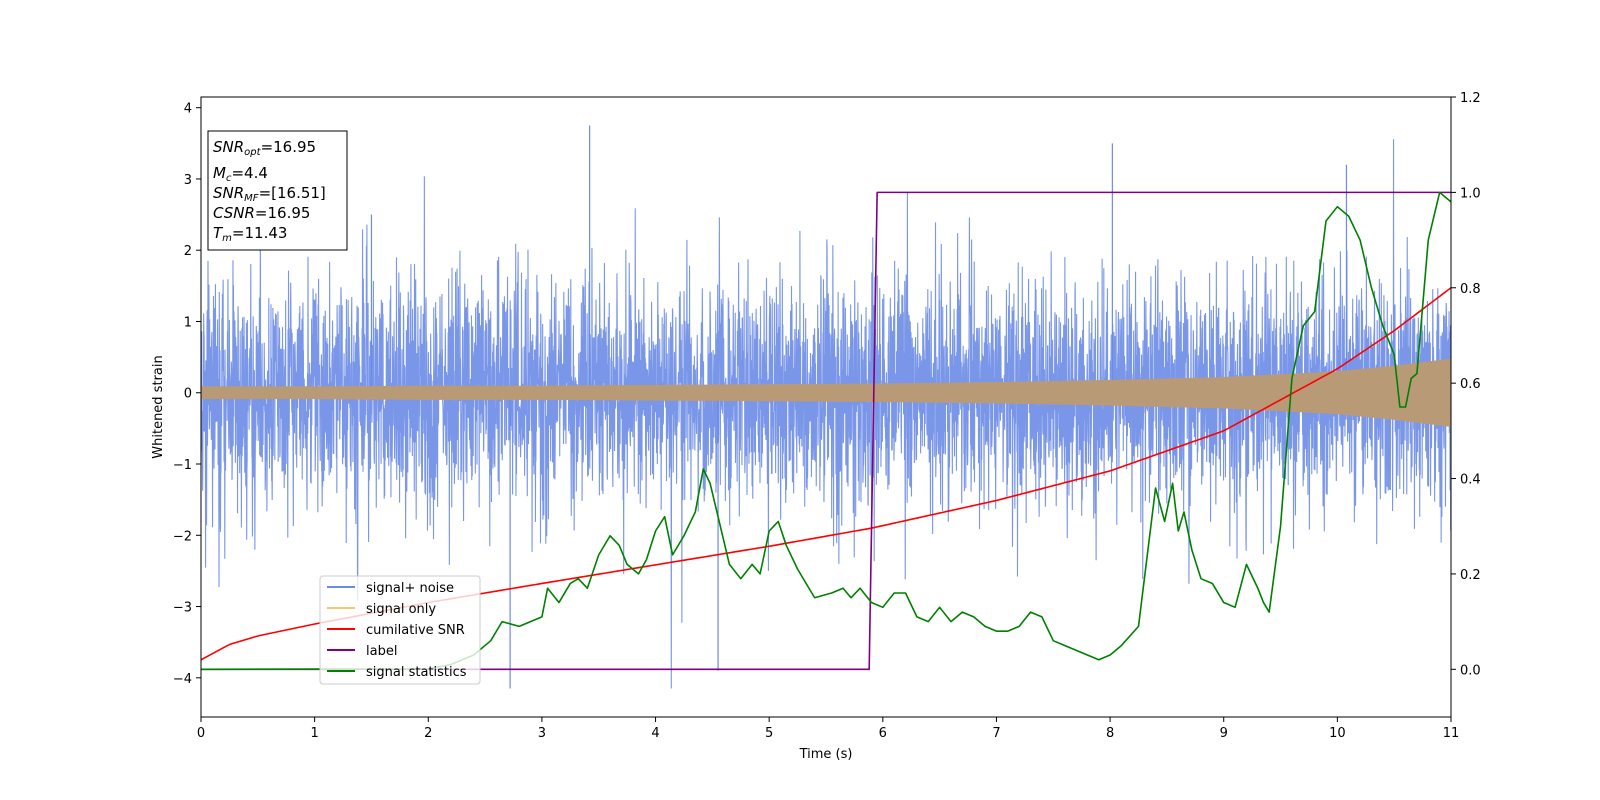 The width and height of the screenshot is (1600, 800). What do you see at coordinates (182, 536) in the screenshot?
I see `y-left-tick-label--2: −2` at bounding box center [182, 536].